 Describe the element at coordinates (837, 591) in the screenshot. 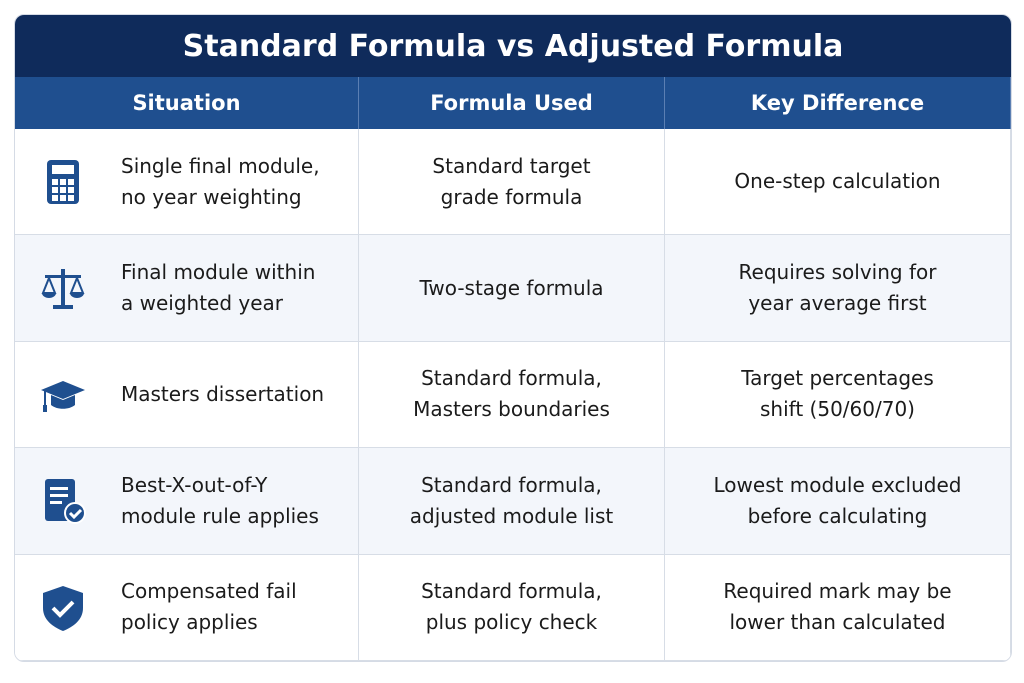

I see `cell-text: Required mark may be` at that location.